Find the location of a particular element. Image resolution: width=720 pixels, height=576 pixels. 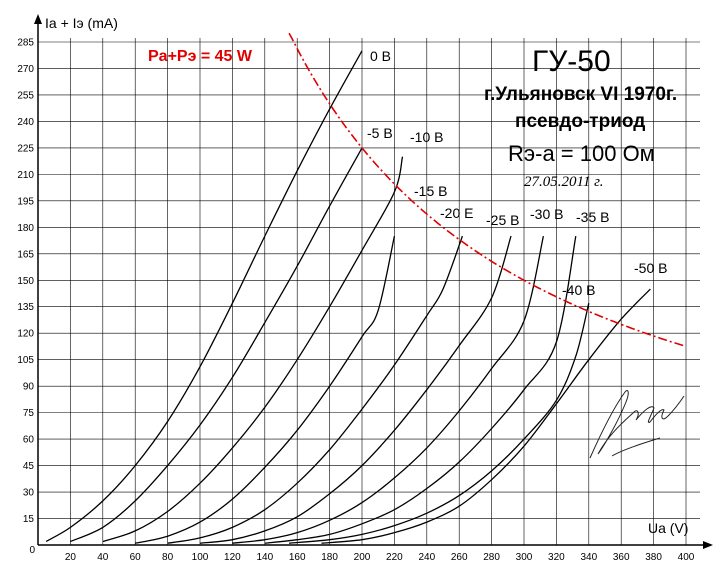

x-tick-label: 60 is located at coordinates (136, 557).